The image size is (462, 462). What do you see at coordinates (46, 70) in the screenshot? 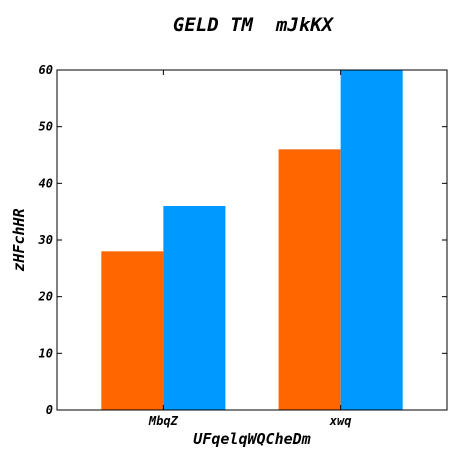
I see `y-tick-label: 60` at bounding box center [46, 70].